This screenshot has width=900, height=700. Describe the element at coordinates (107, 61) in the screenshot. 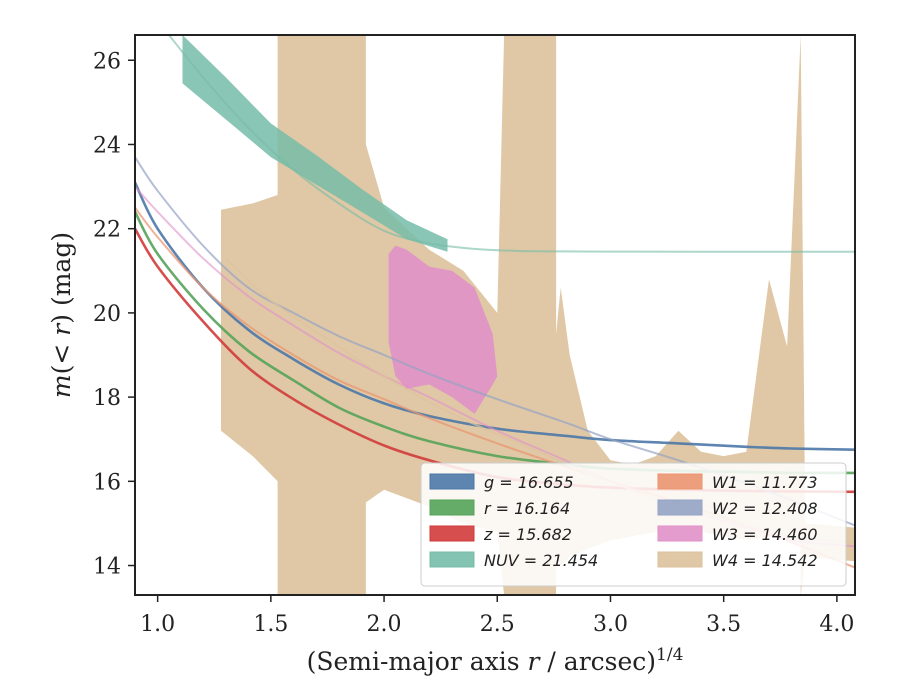

I see `y-tick-label: 26` at that location.